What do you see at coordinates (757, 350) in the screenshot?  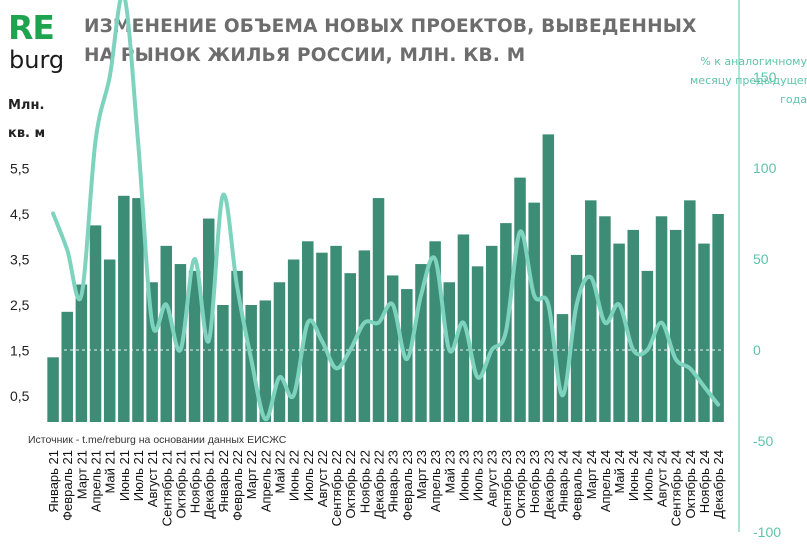 I see `right-tick-label: 0` at bounding box center [757, 350].